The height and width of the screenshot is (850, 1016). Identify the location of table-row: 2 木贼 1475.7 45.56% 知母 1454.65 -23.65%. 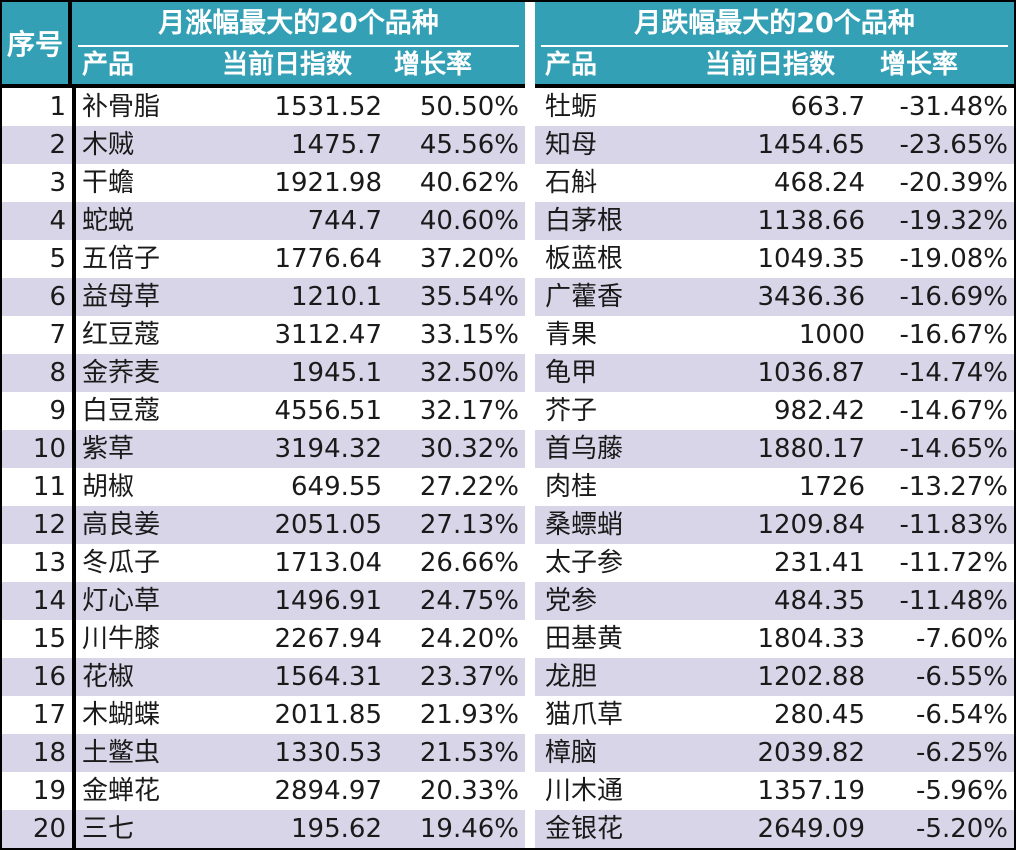
(508, 145).